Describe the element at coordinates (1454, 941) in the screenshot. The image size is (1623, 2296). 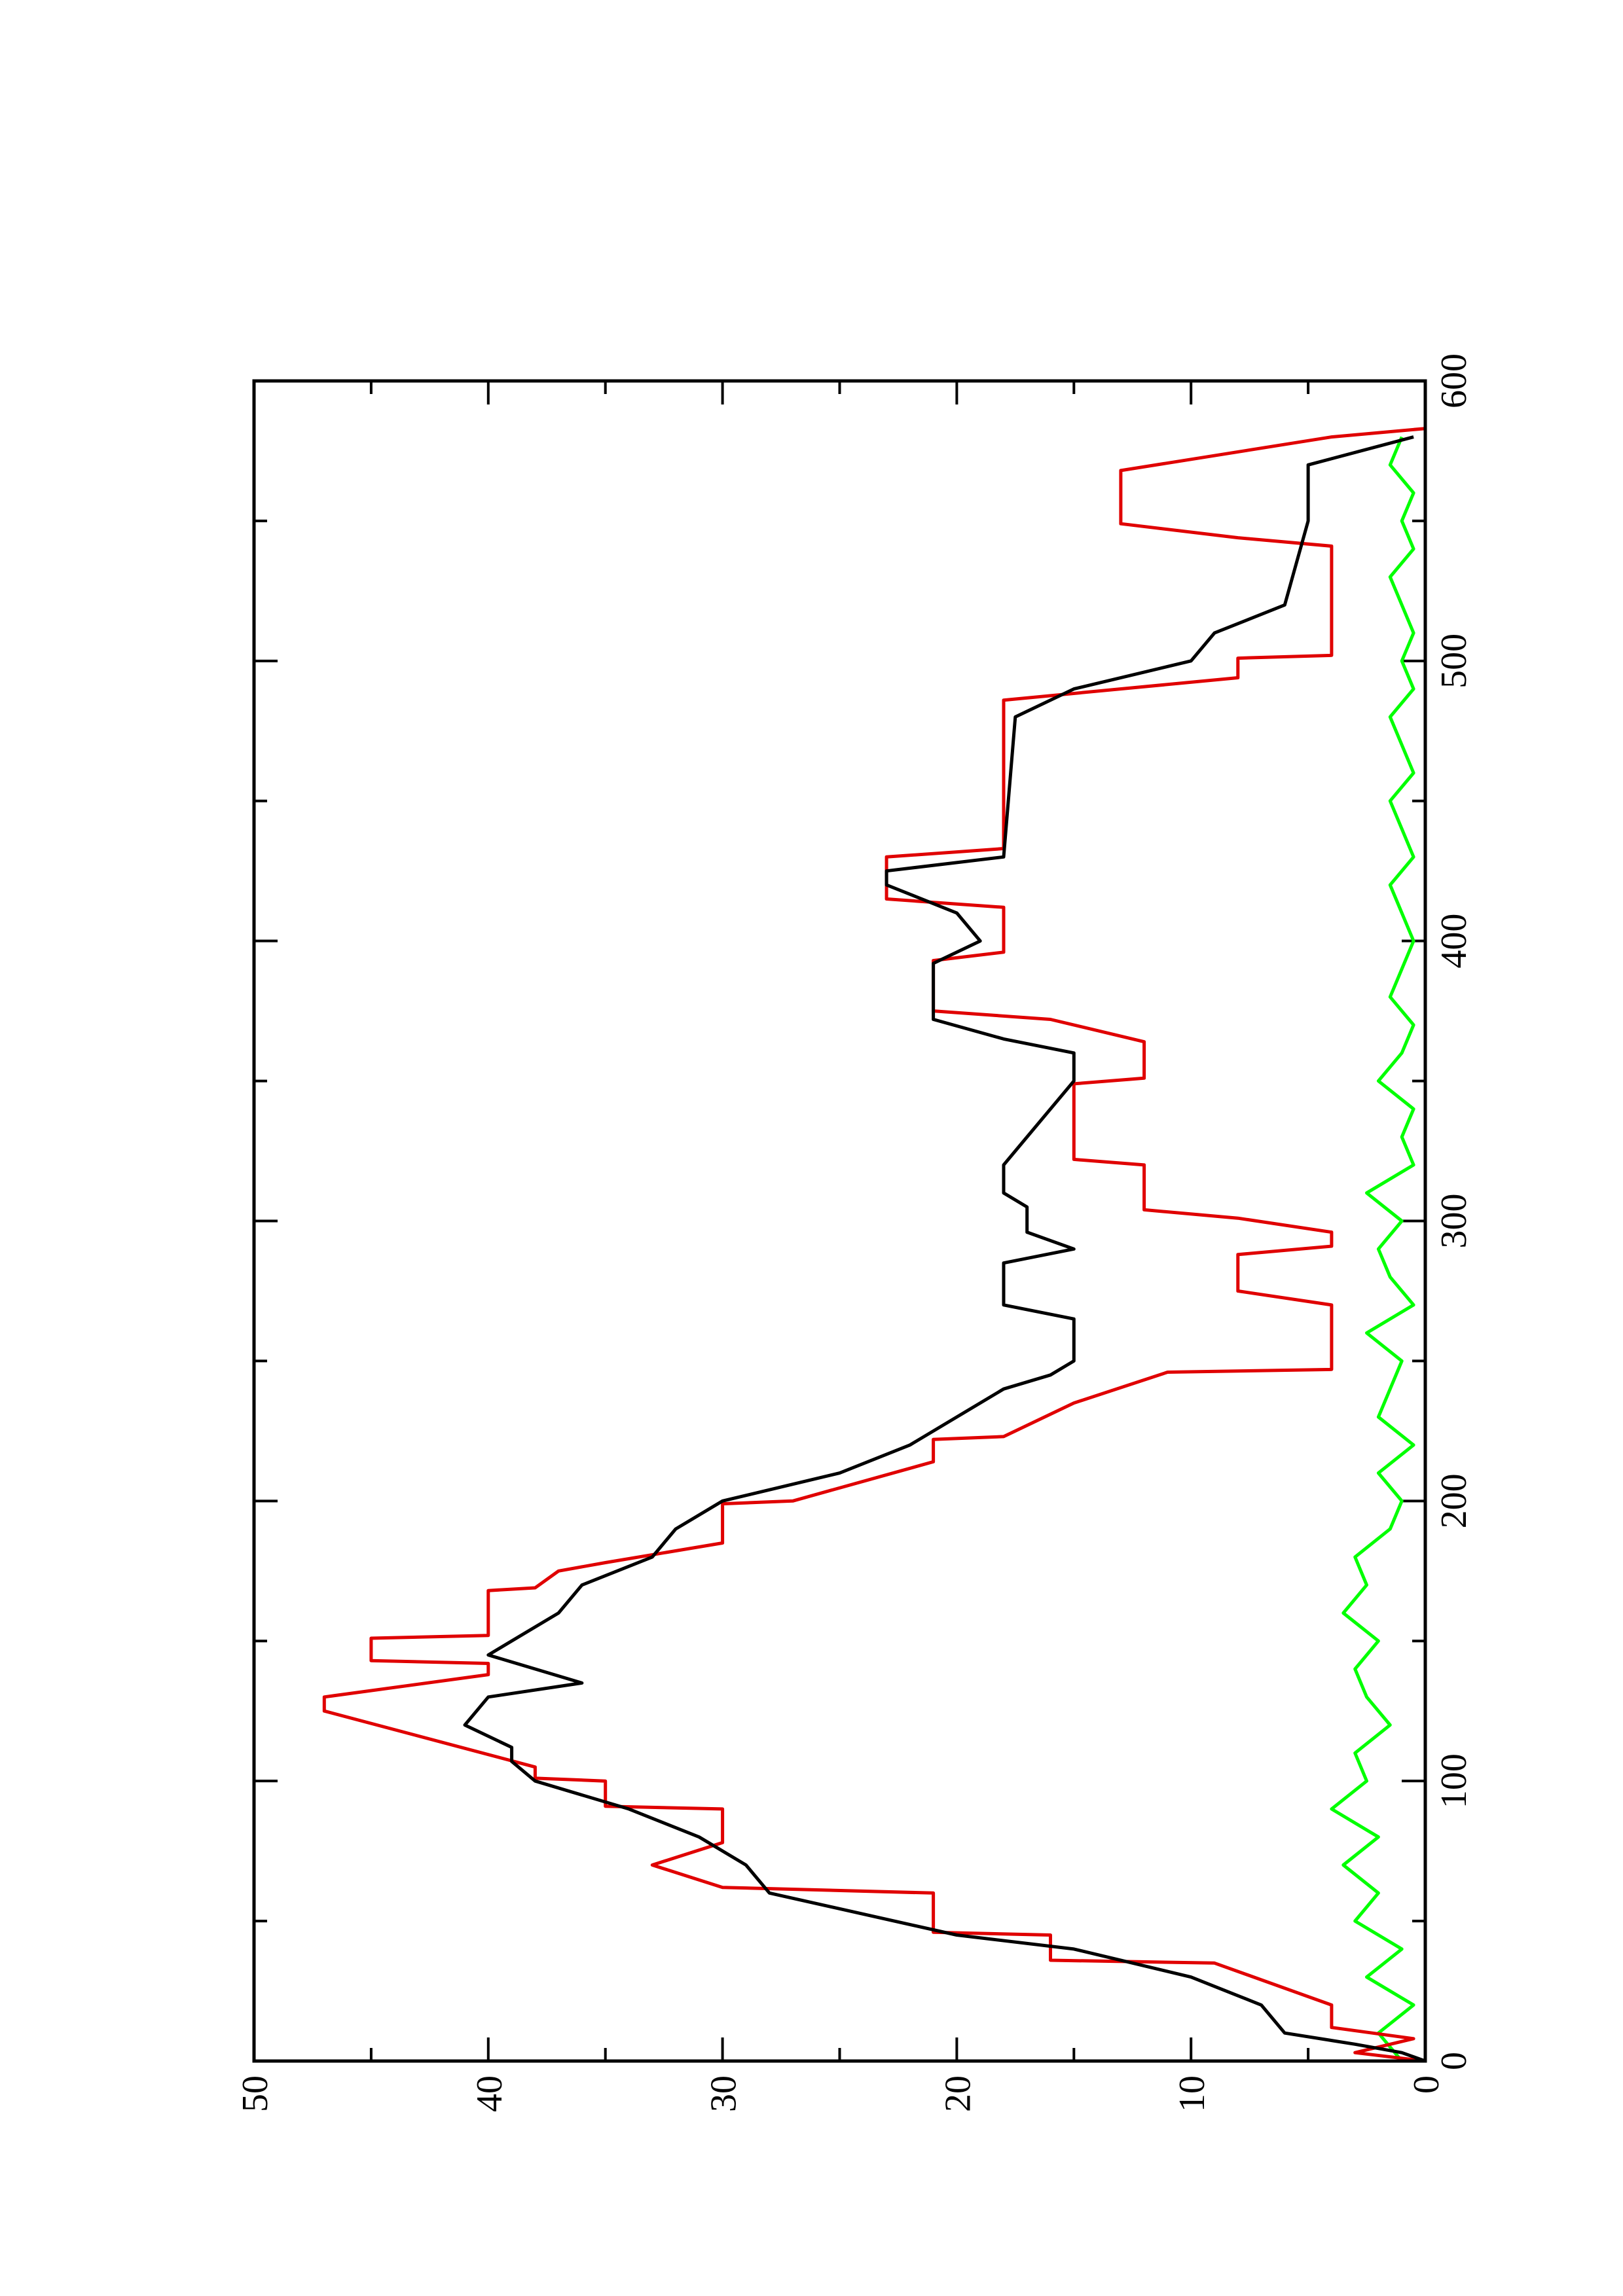
I see `x-tick-label: 400` at that location.